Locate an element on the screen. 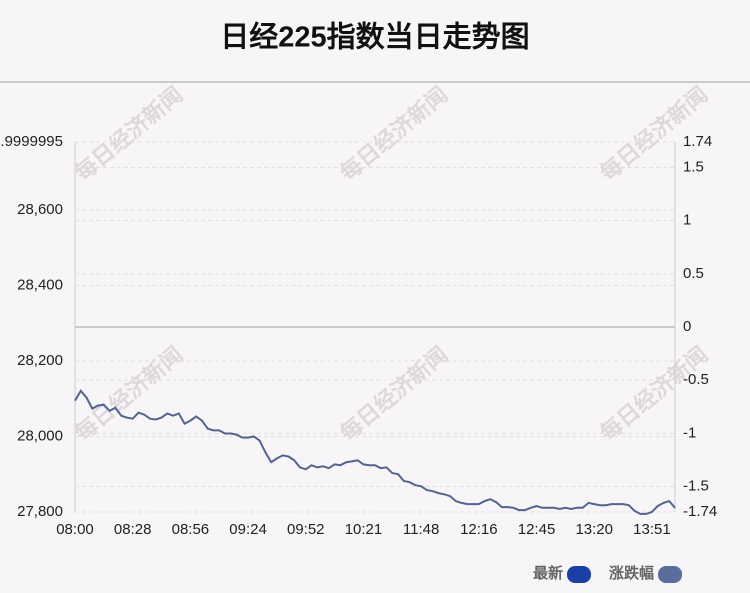  y2-tick-label: -1.74 is located at coordinates (700, 511).